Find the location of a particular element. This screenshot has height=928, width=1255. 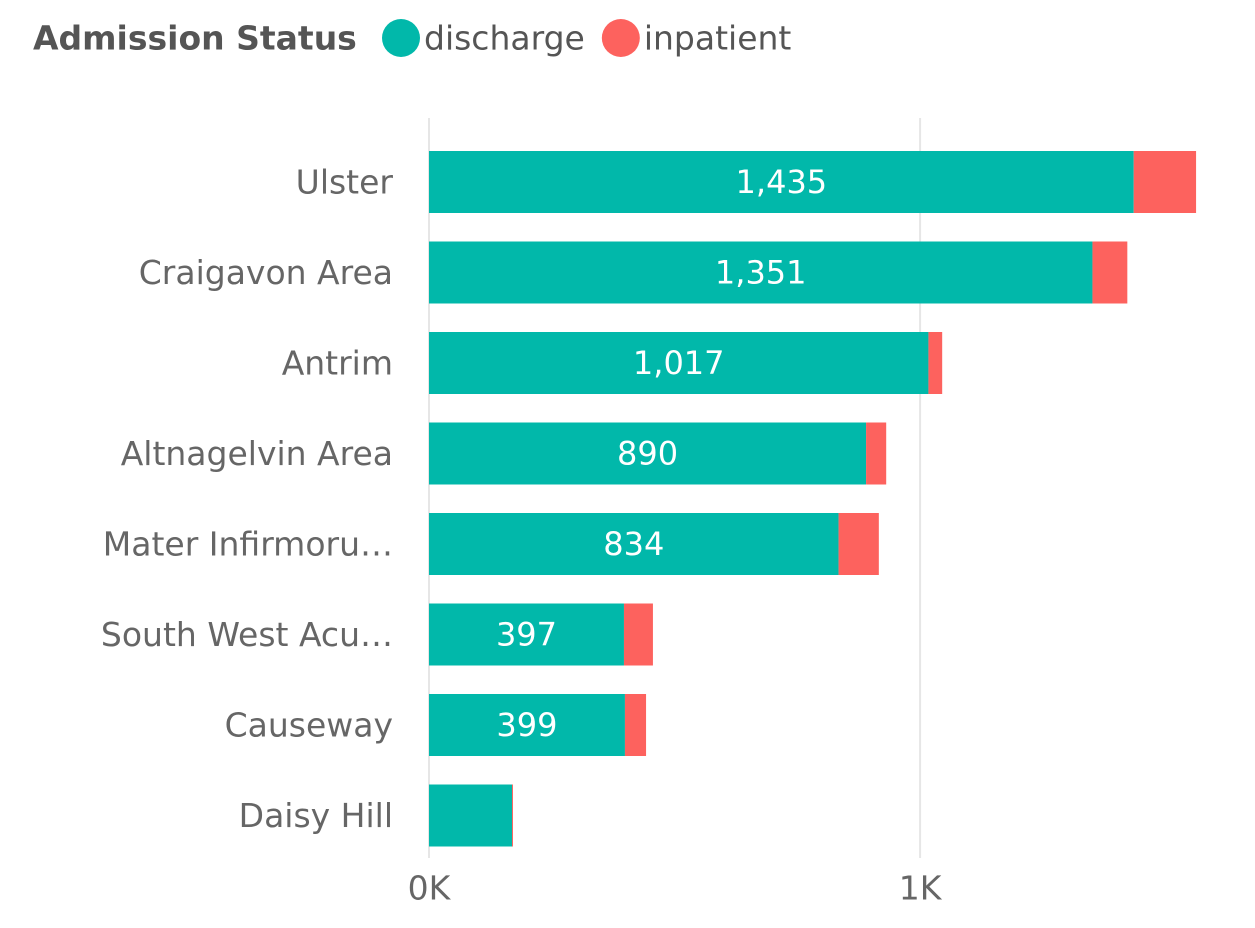

y-tick-label: Causeway is located at coordinates (309, 725).